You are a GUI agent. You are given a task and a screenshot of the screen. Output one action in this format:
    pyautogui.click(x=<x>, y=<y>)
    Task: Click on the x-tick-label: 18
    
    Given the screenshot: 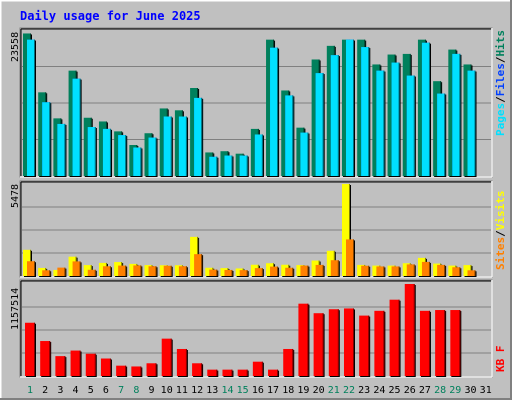 What is the action you would take?
    pyautogui.click(x=288, y=390)
    